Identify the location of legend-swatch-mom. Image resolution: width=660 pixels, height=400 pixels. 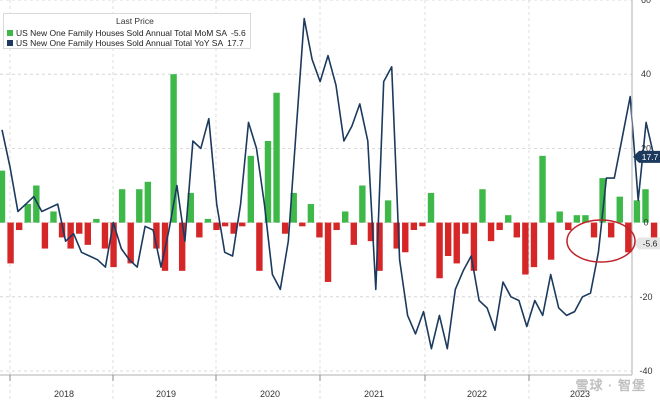
(10, 33).